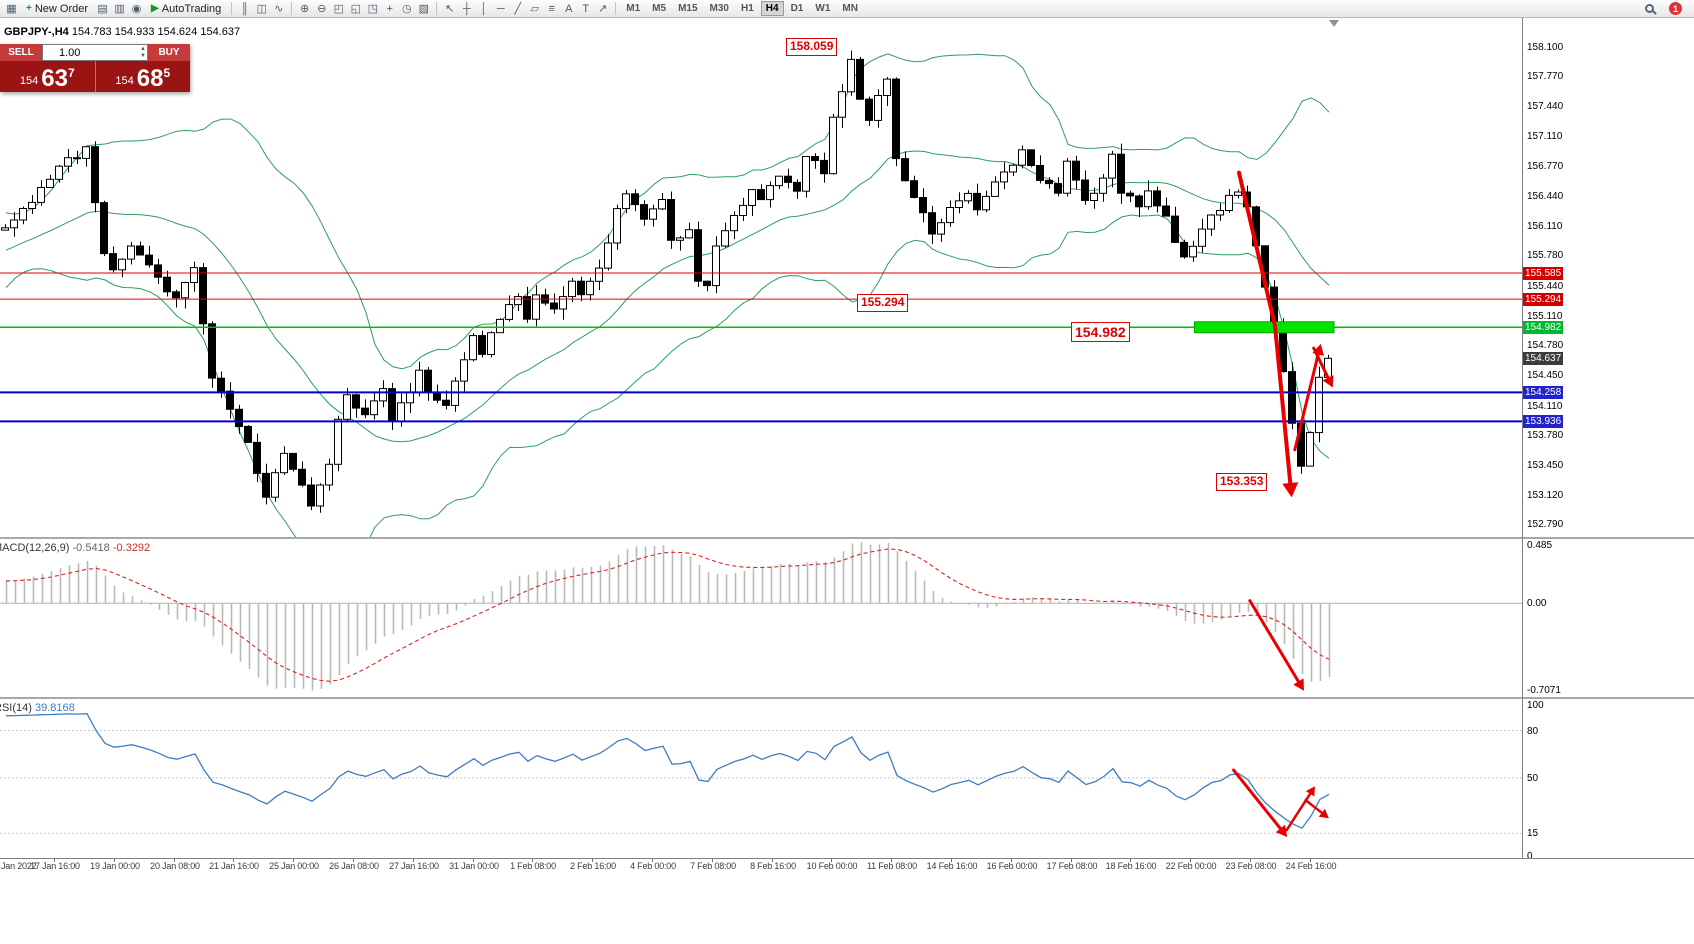 The width and height of the screenshot is (1694, 944). Describe the element at coordinates (1242, 482) in the screenshot. I see `price-callout: 153.353` at that location.